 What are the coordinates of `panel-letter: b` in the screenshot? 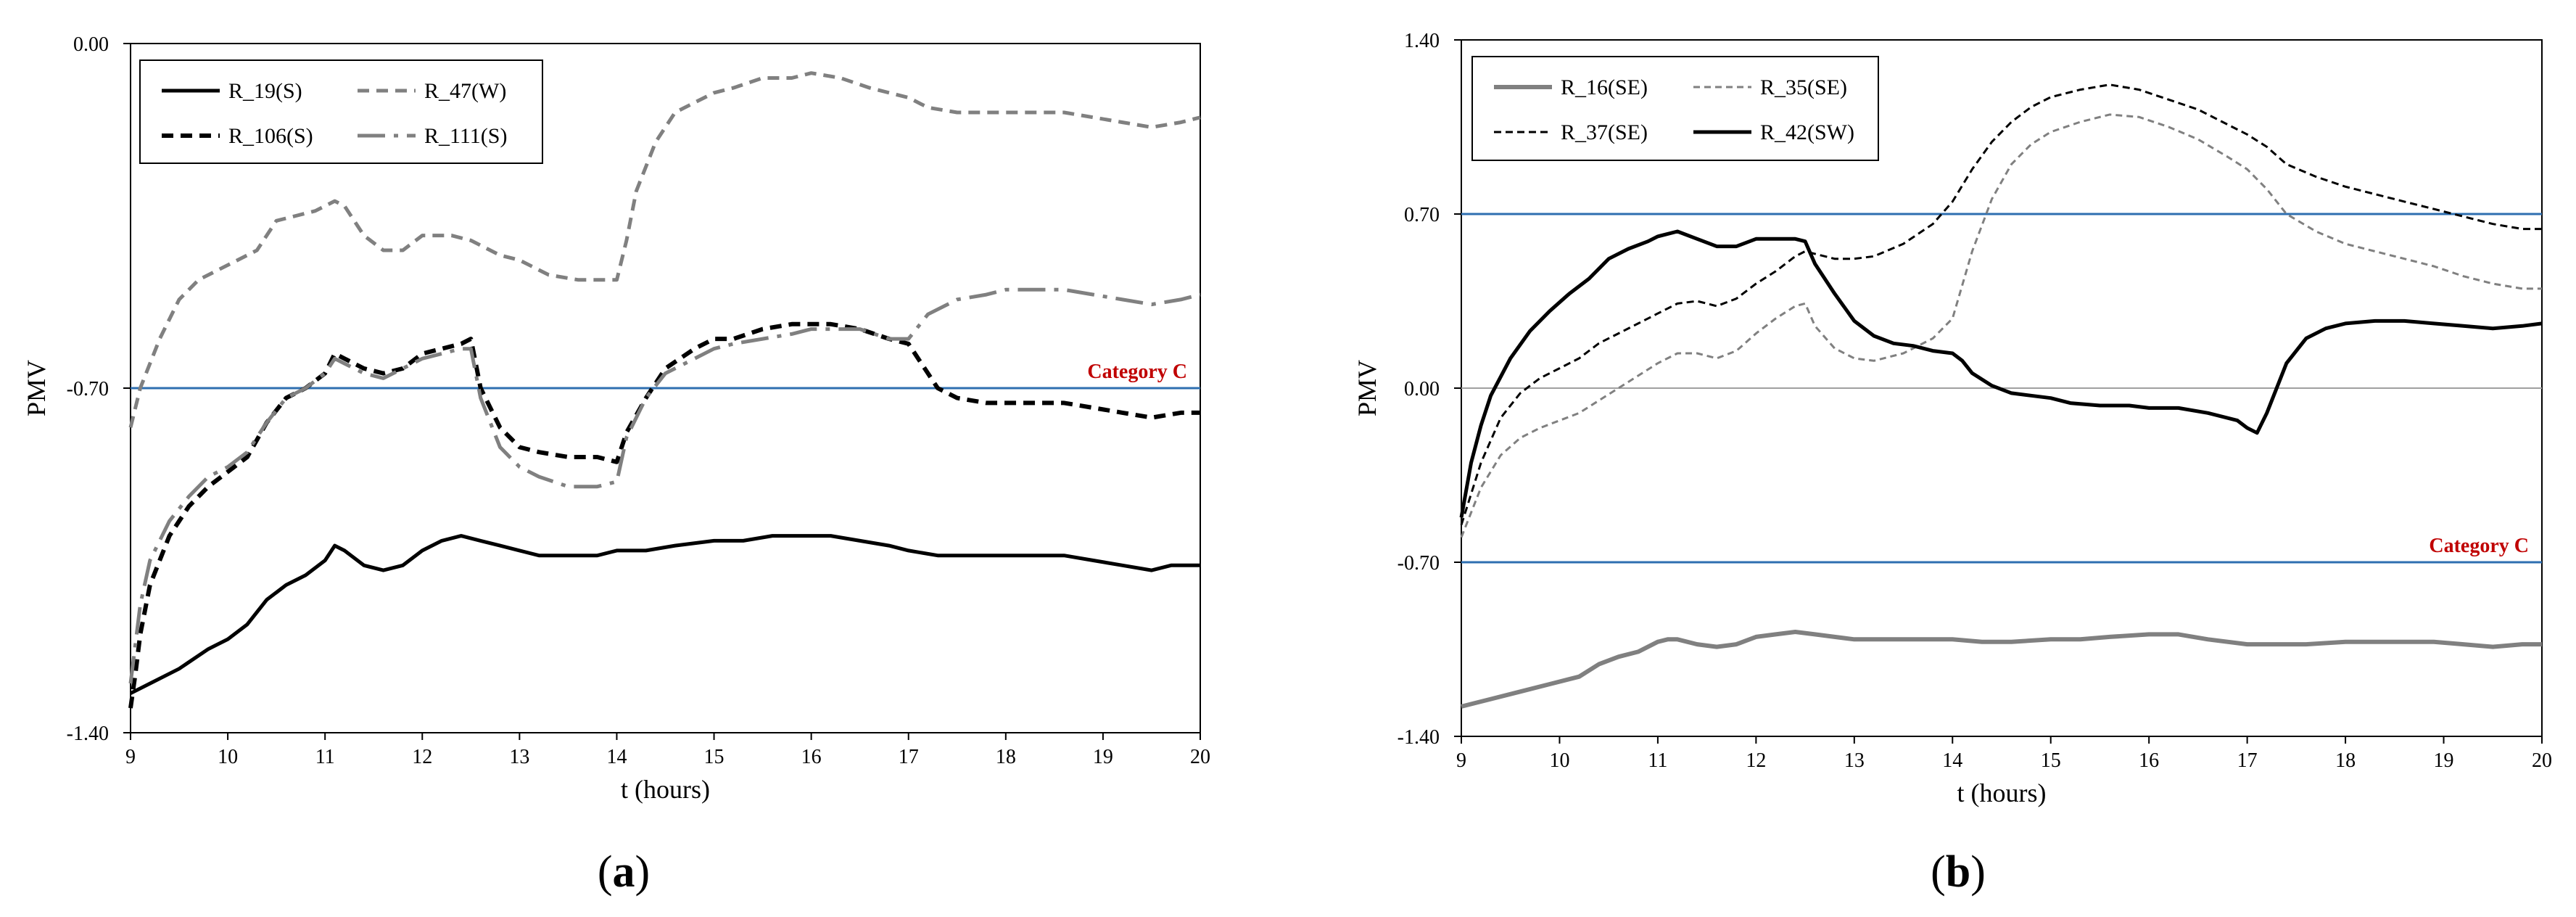 It's located at (1958, 872).